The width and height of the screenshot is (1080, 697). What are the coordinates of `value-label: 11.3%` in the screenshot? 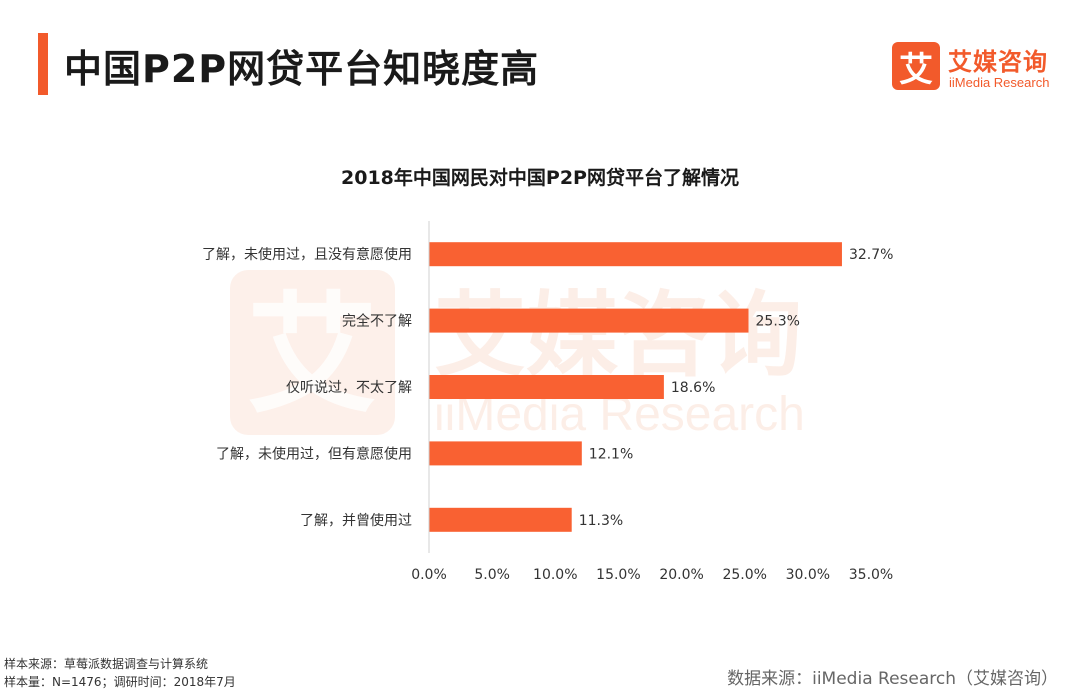 It's located at (601, 521).